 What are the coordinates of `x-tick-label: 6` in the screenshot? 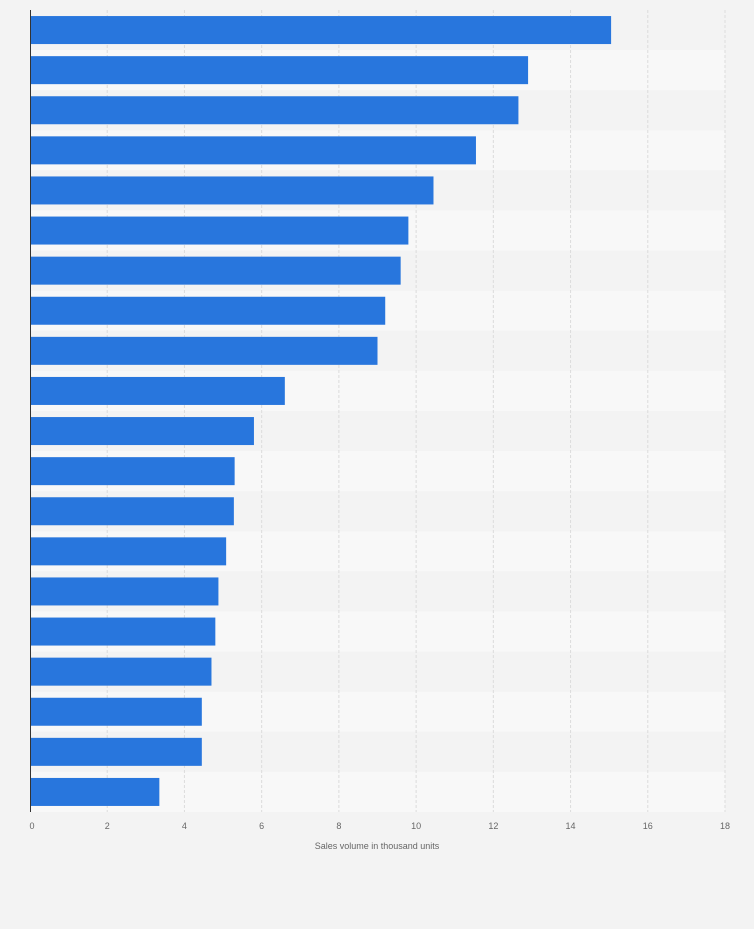 It's located at (261, 826).